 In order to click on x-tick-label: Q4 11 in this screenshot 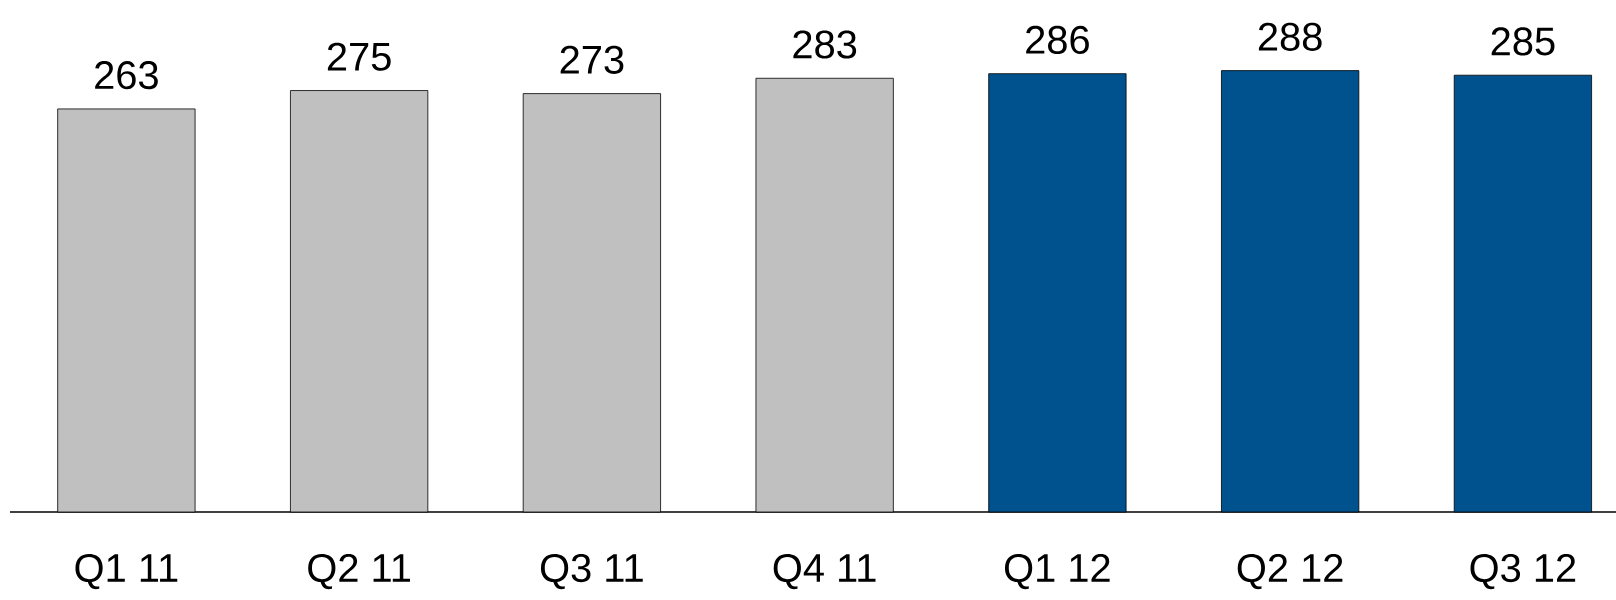, I will do `click(824, 571)`.